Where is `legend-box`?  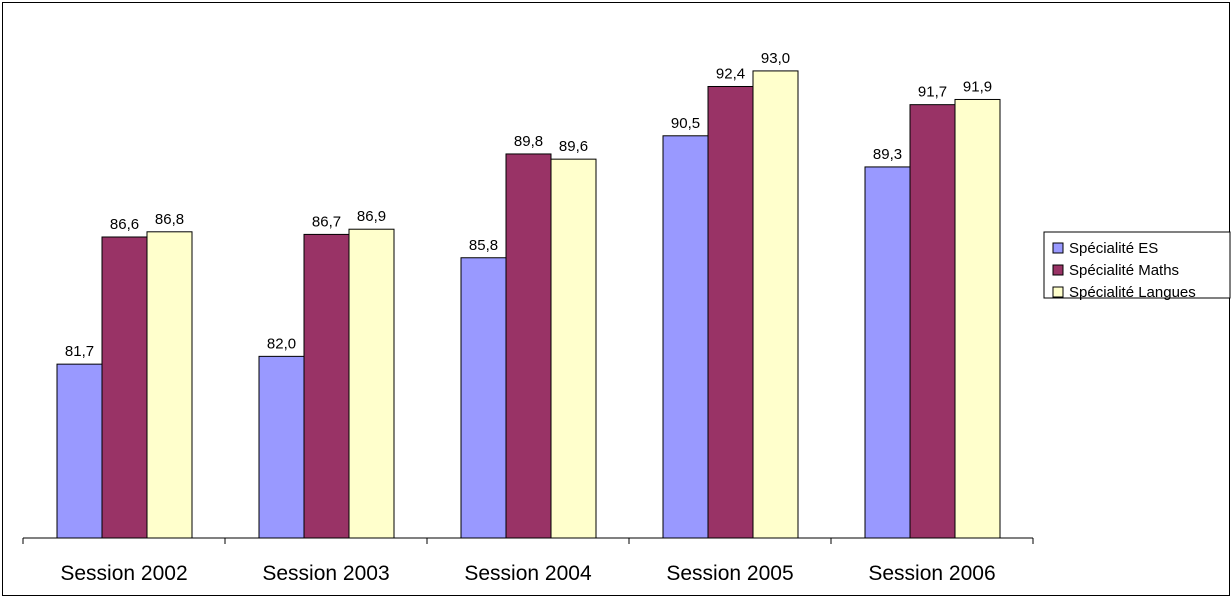 legend-box is located at coordinates (1137, 265).